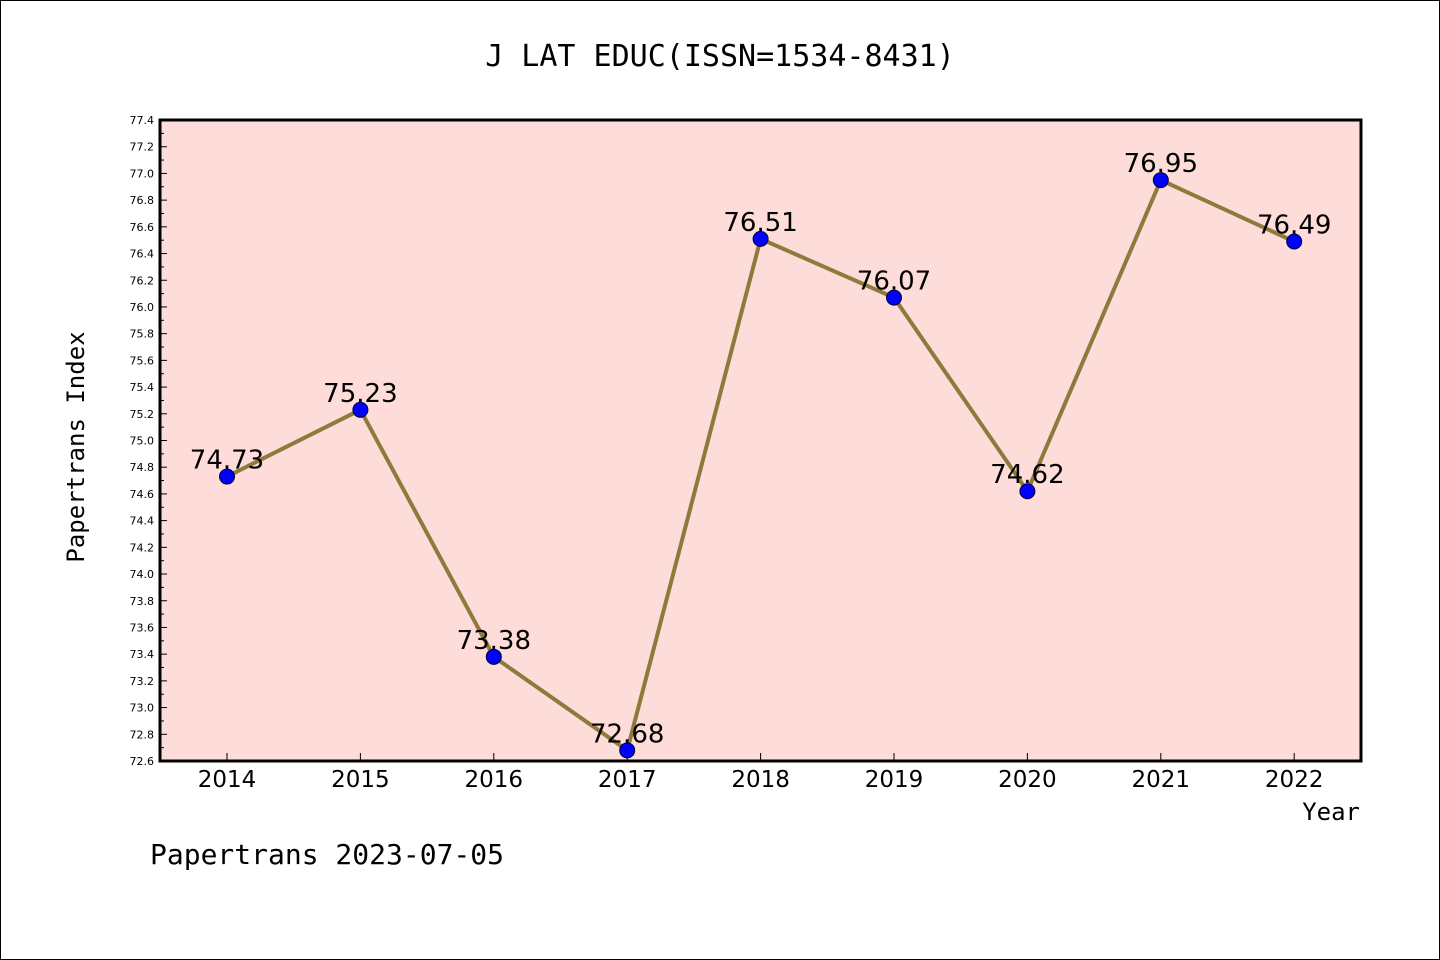 The height and width of the screenshot is (960, 1440). What do you see at coordinates (142, 521) in the screenshot?
I see `y-tick-label: 74.4` at bounding box center [142, 521].